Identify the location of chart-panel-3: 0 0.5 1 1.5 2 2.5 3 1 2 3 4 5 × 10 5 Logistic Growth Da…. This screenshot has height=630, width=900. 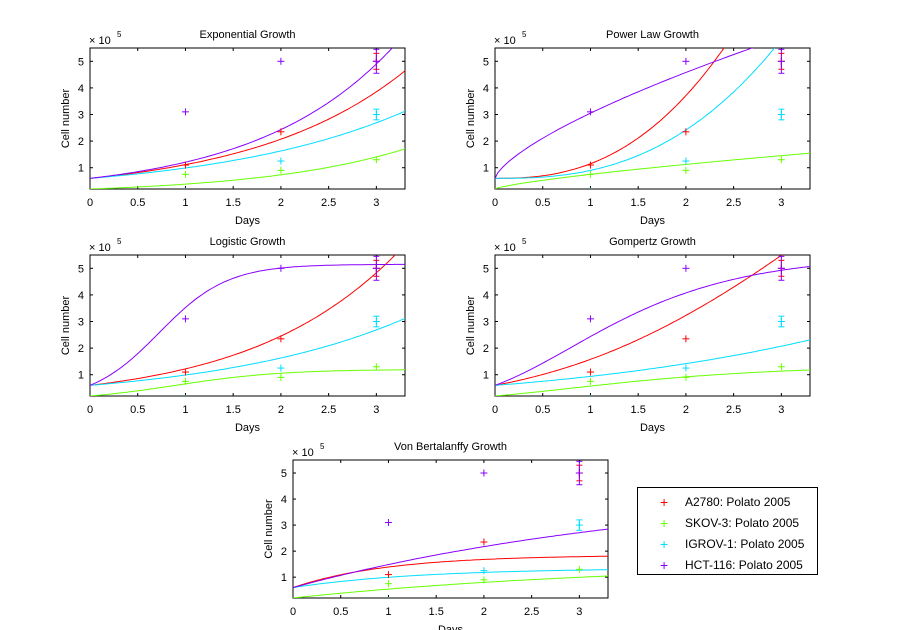
(233, 335).